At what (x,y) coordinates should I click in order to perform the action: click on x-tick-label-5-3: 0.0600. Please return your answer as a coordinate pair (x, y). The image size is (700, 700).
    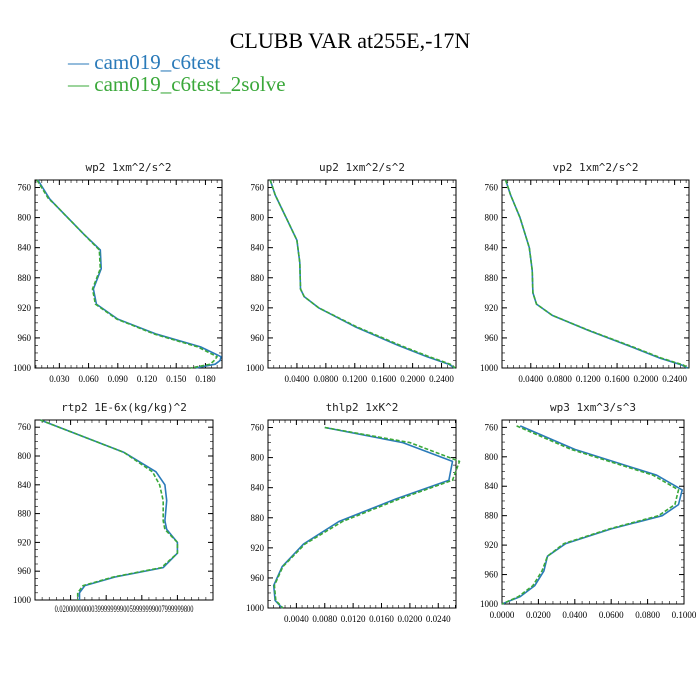
    Looking at the image, I should click on (611, 615).